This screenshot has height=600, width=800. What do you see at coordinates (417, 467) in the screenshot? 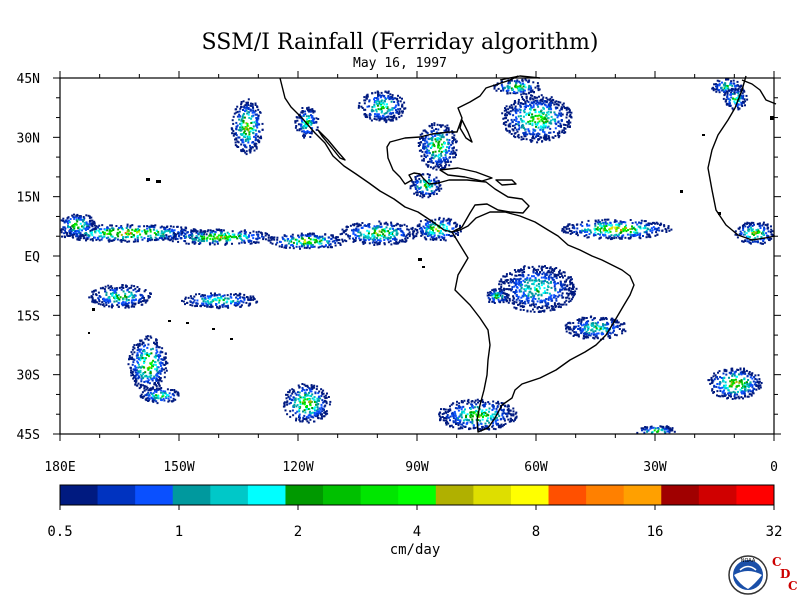
I see `lon-label: 90W` at bounding box center [417, 467].